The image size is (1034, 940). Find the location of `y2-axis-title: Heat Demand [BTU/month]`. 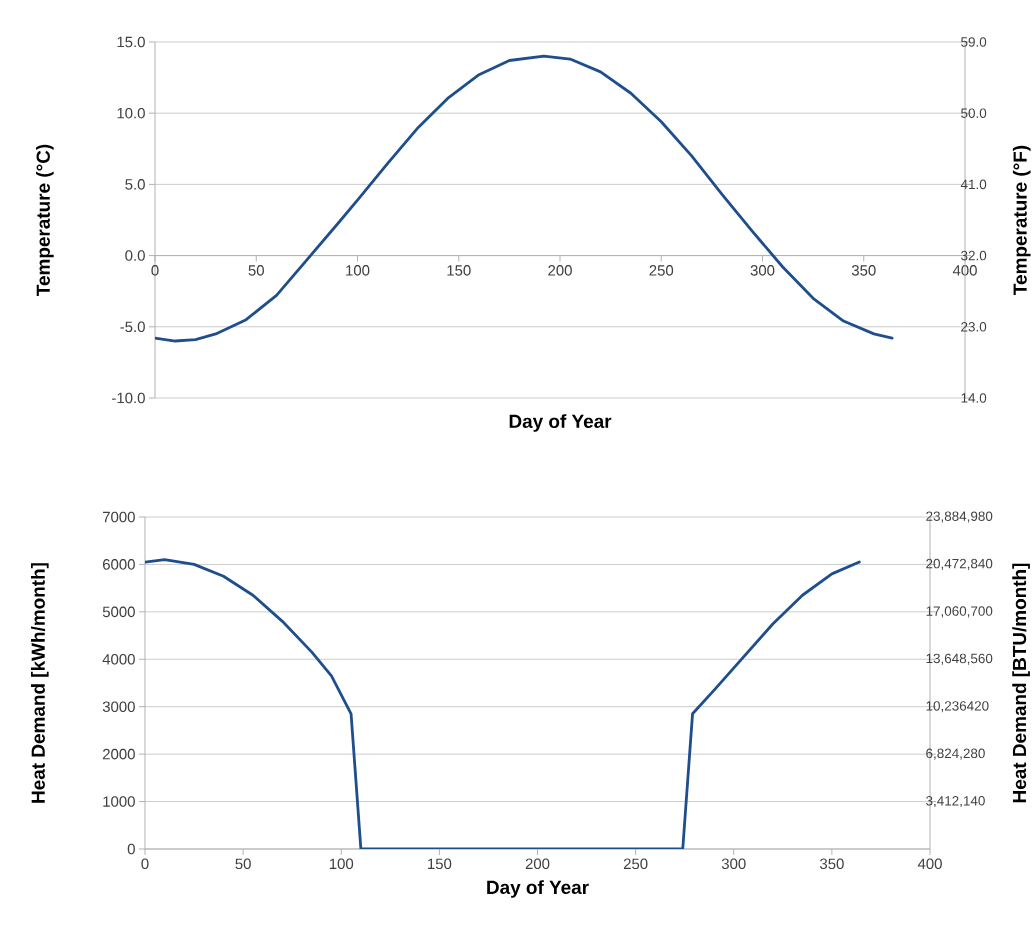

y2-axis-title: Heat Demand [BTU/month] is located at coordinates (1021, 683).